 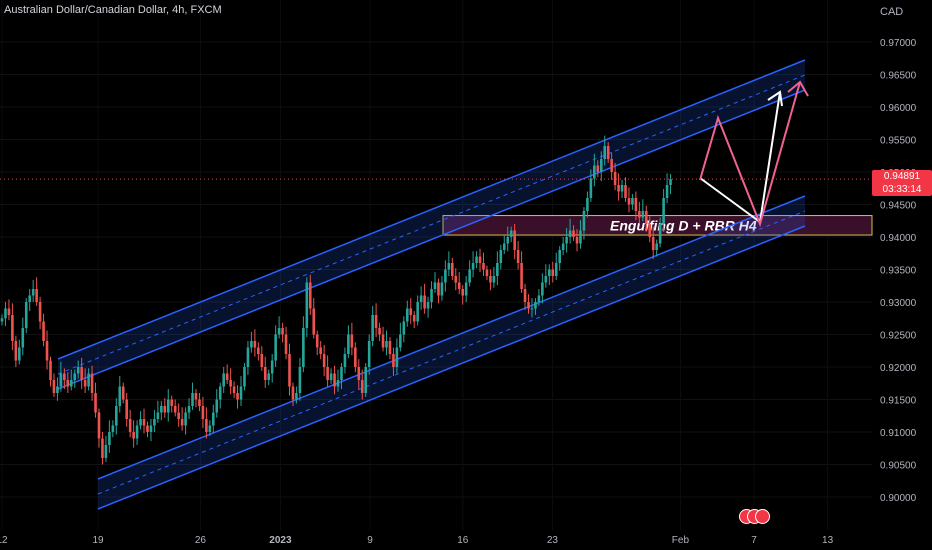 What do you see at coordinates (280, 540) in the screenshot?
I see `time-tick-label: 2023` at bounding box center [280, 540].